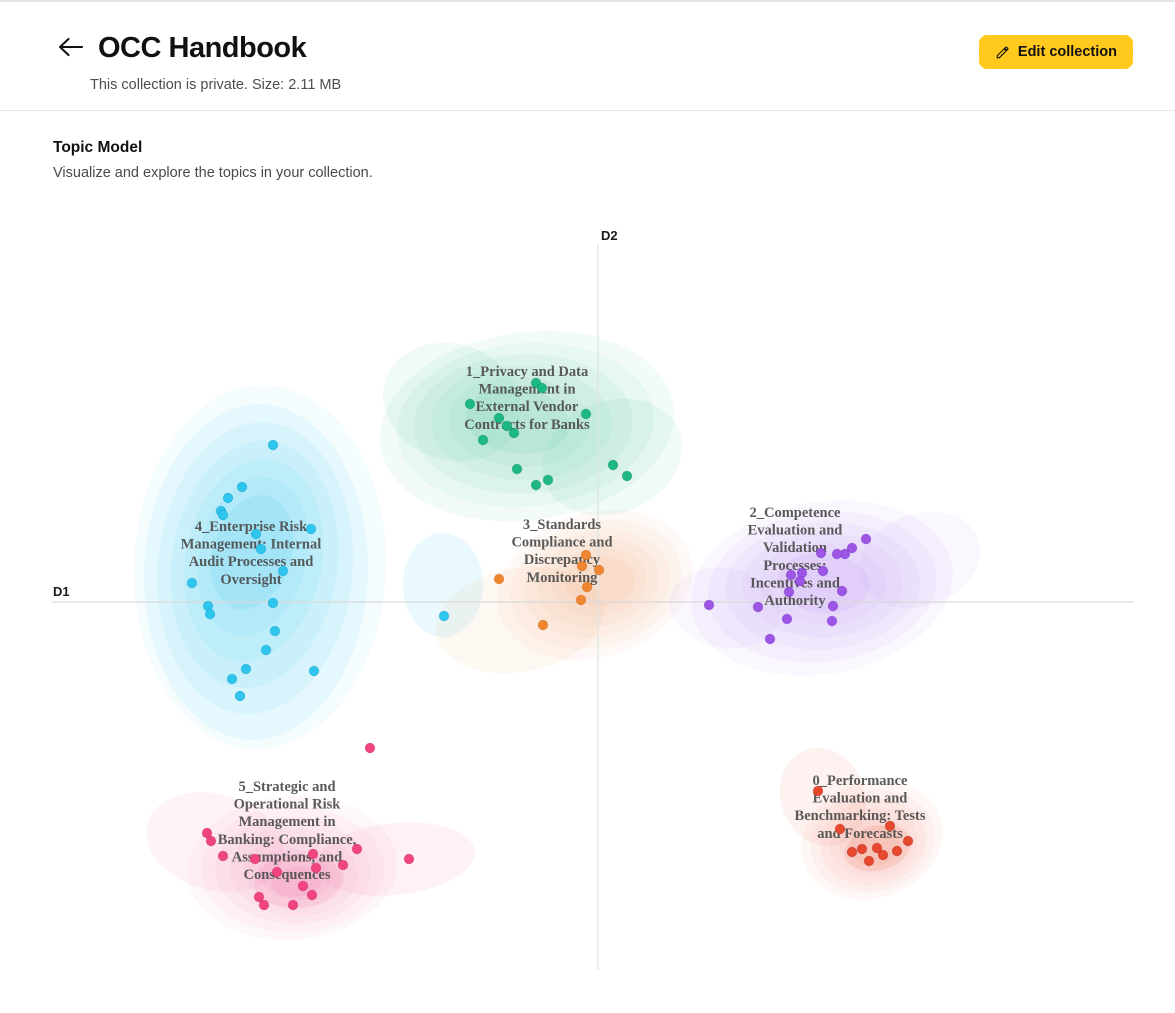  I want to click on page-title: OCC Handbook, so click(202, 48).